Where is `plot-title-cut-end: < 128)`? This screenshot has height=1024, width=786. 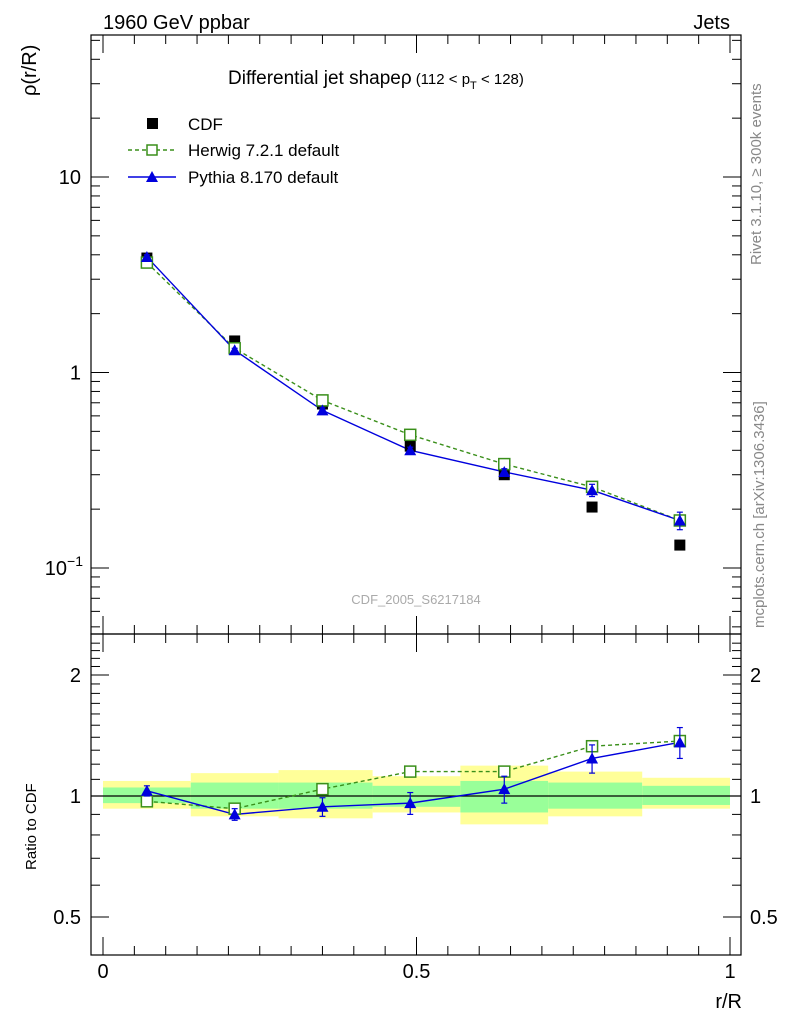 plot-title-cut-end: < 128) is located at coordinates (500, 79).